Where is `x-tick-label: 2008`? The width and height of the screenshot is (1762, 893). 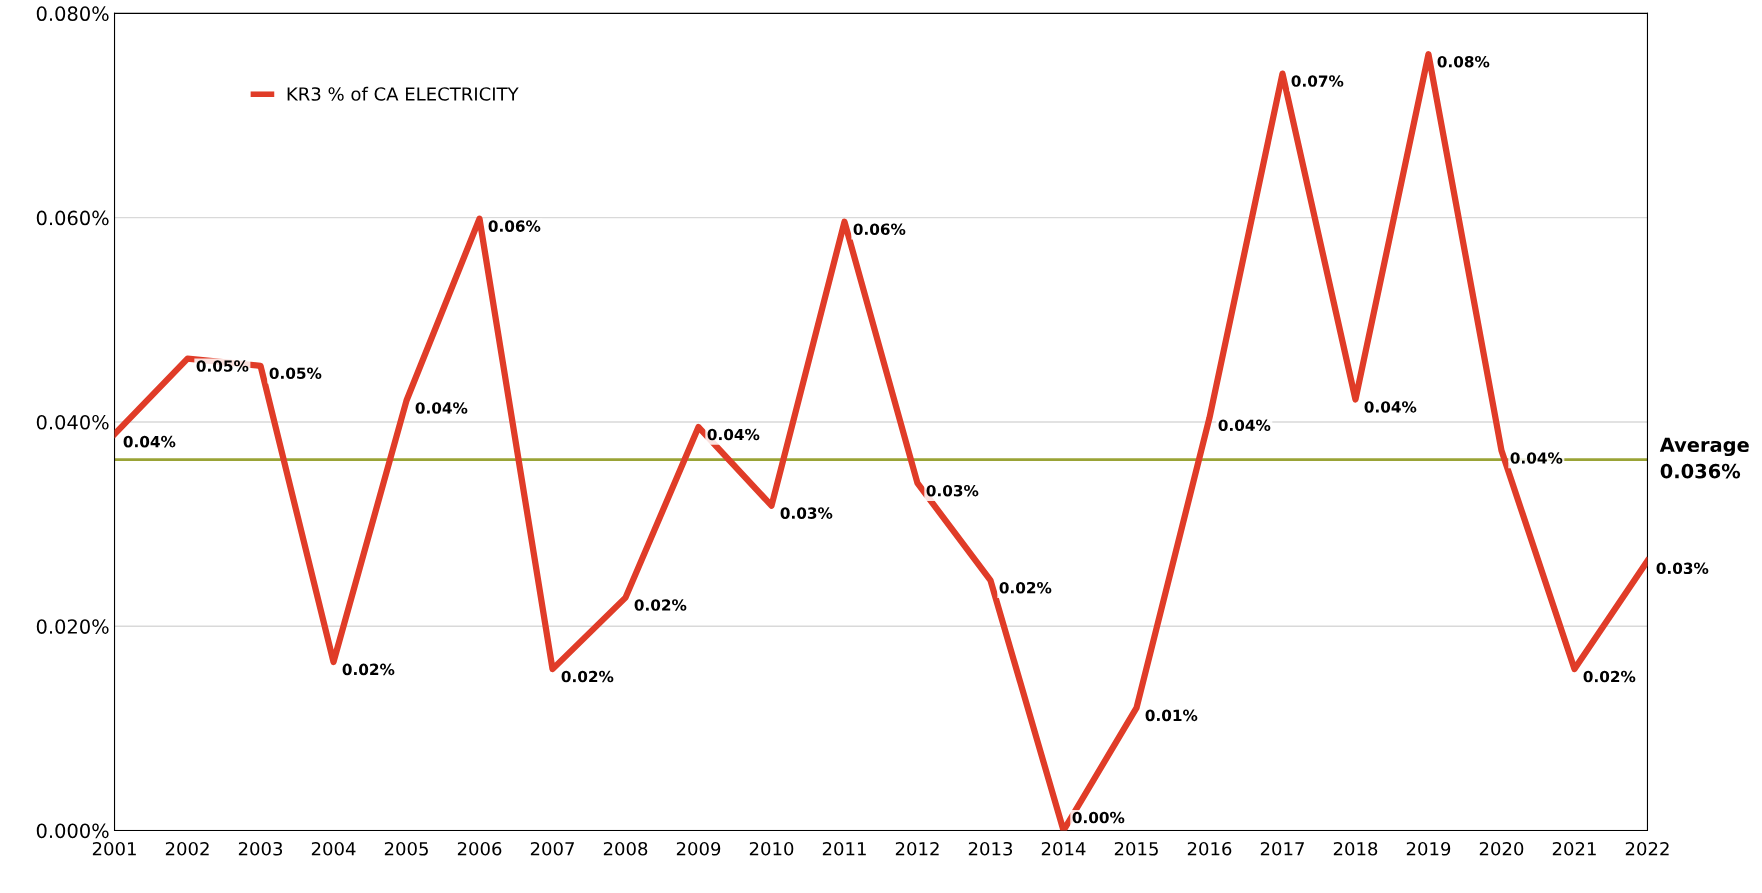 x-tick-label: 2008 is located at coordinates (625, 848).